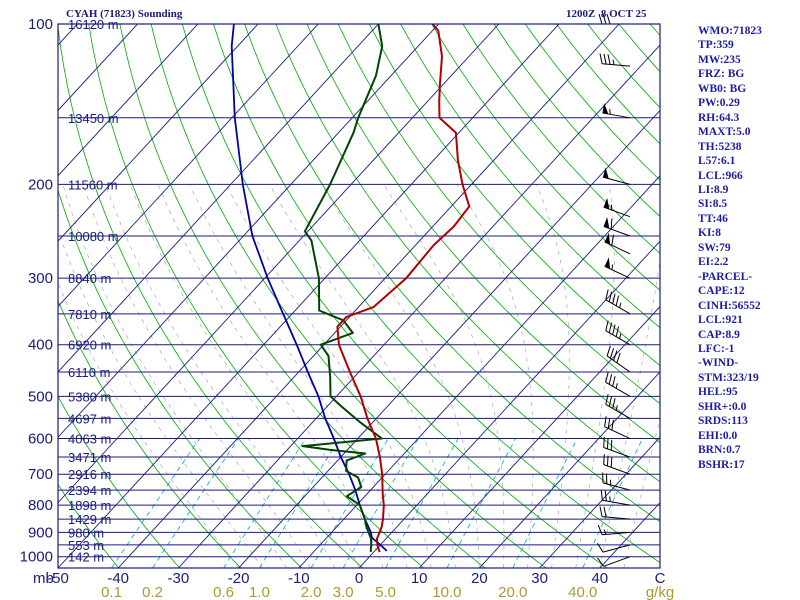 The width and height of the screenshot is (800, 600). What do you see at coordinates (385, 592) in the screenshot?
I see `mixing-ratio-label: 5.0` at bounding box center [385, 592].